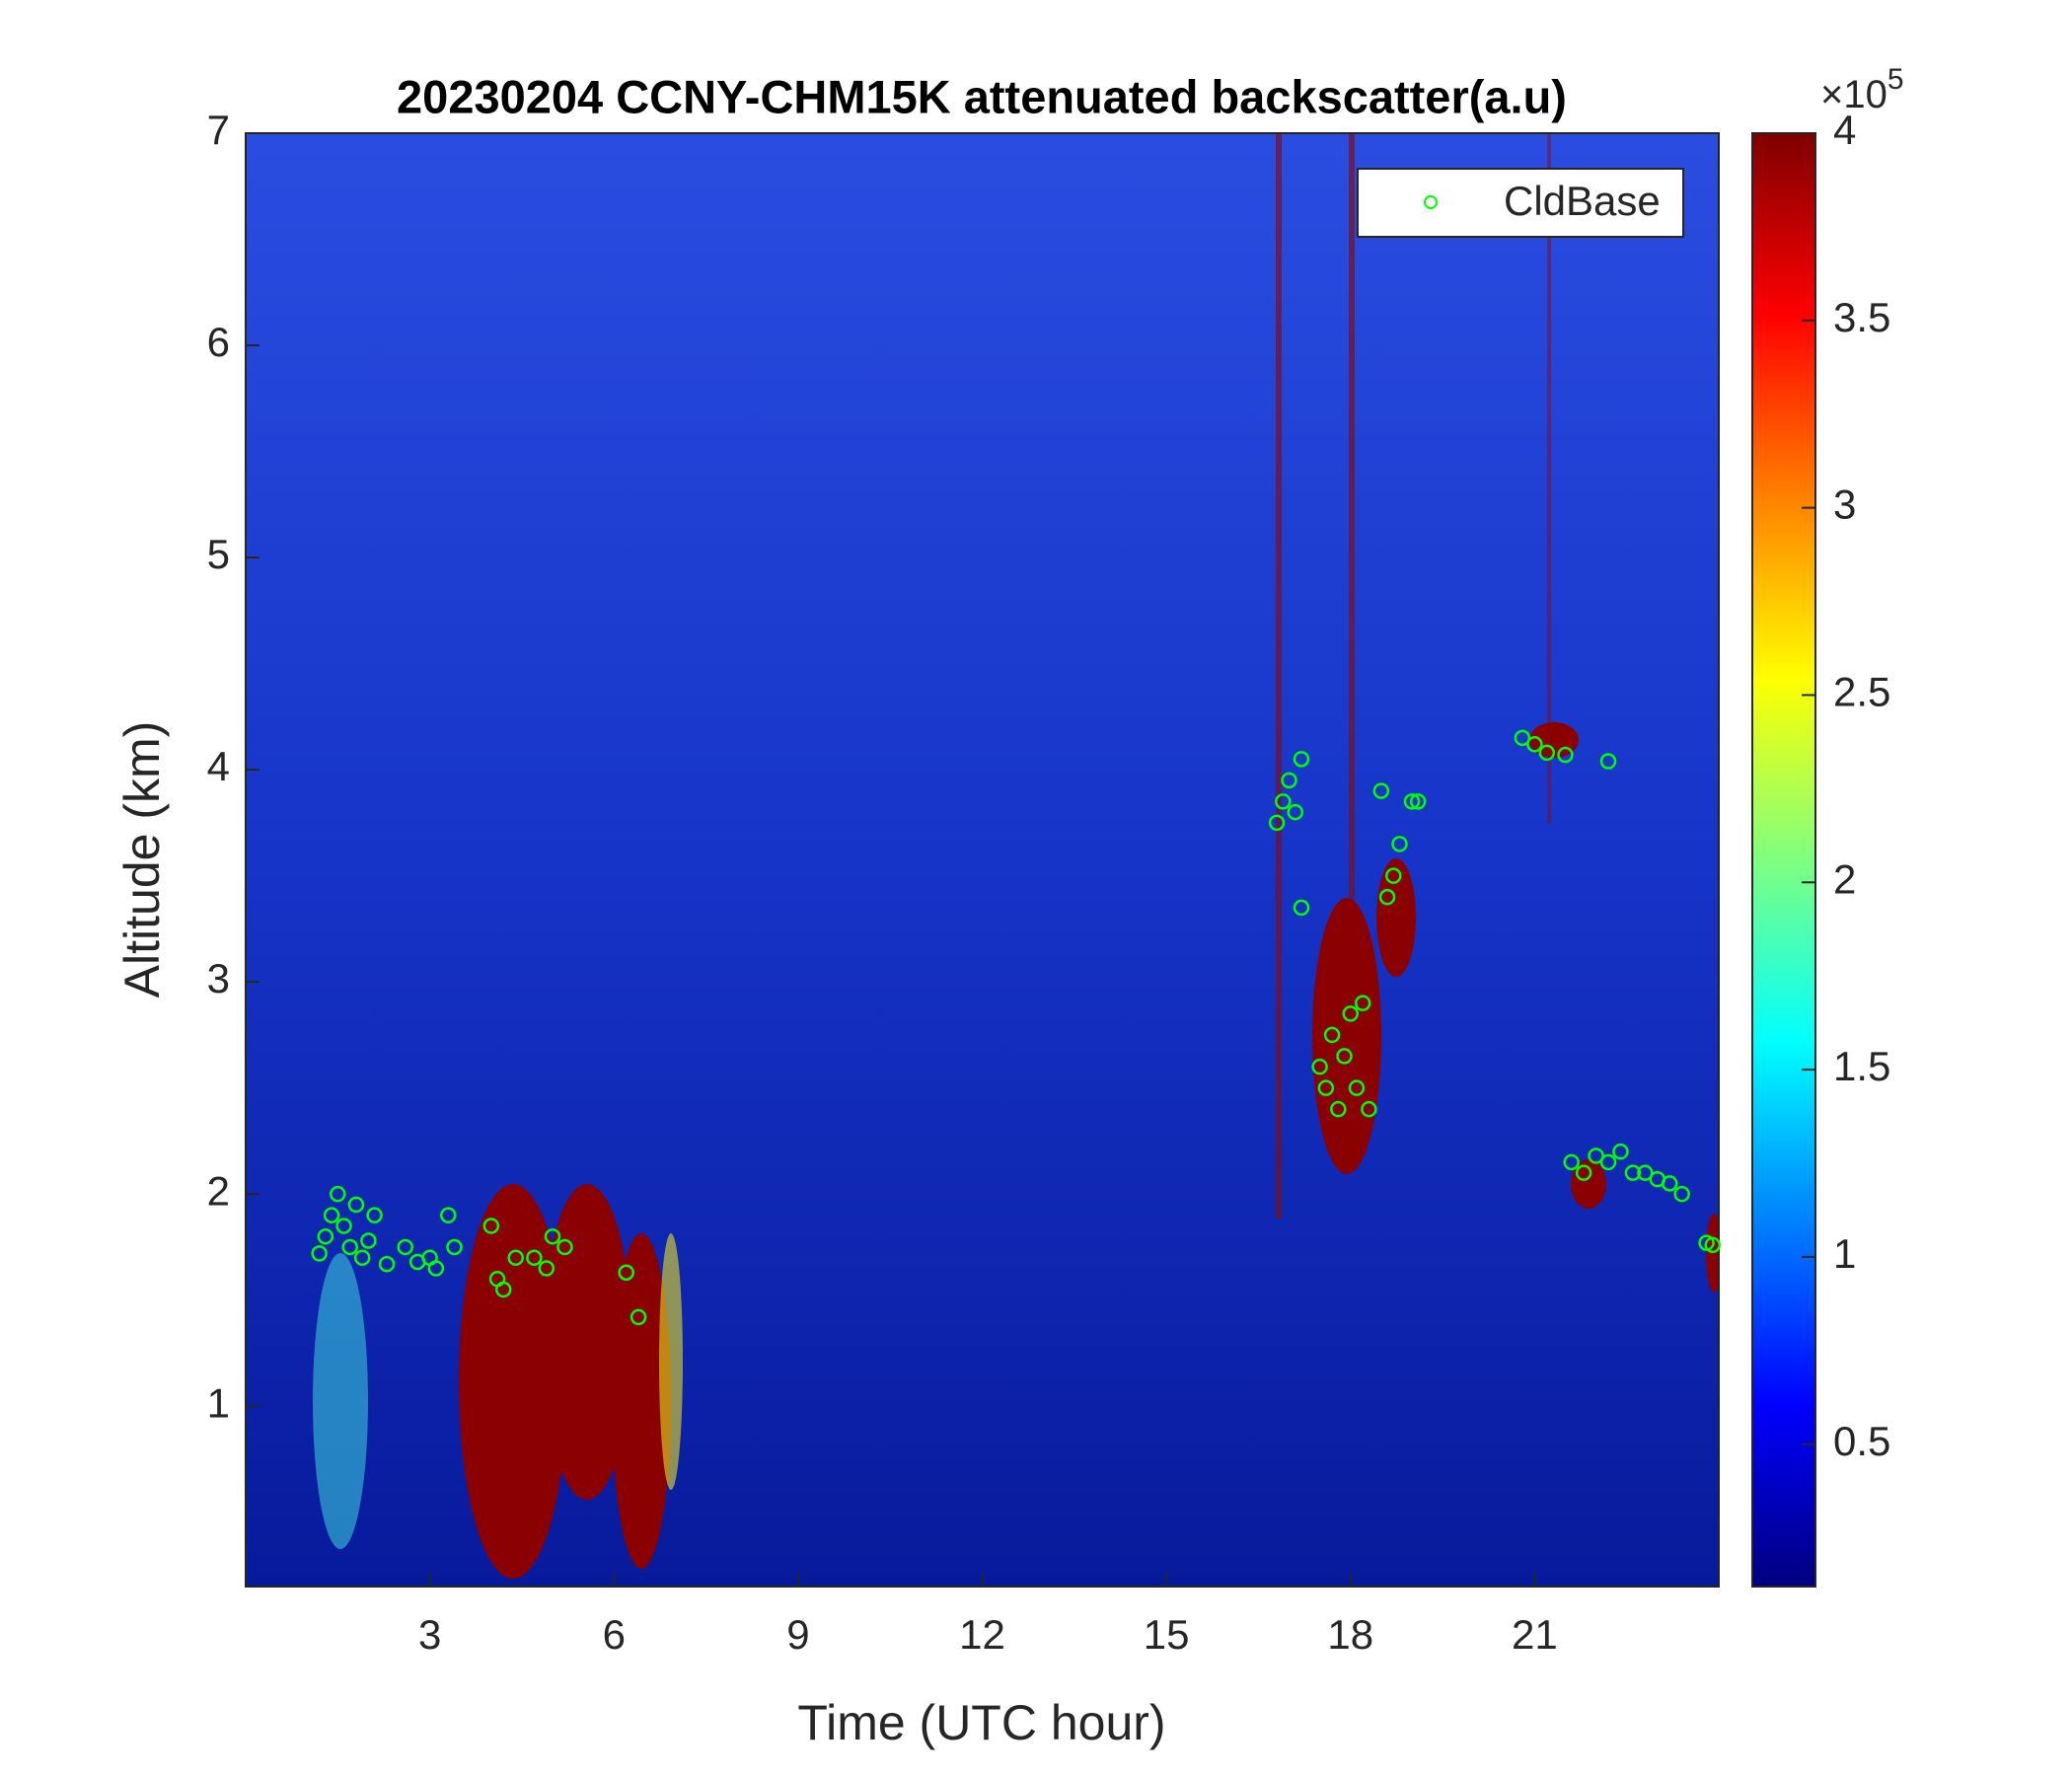  I want to click on colorbar-scale: ×10⁵, so click(1862, 90).